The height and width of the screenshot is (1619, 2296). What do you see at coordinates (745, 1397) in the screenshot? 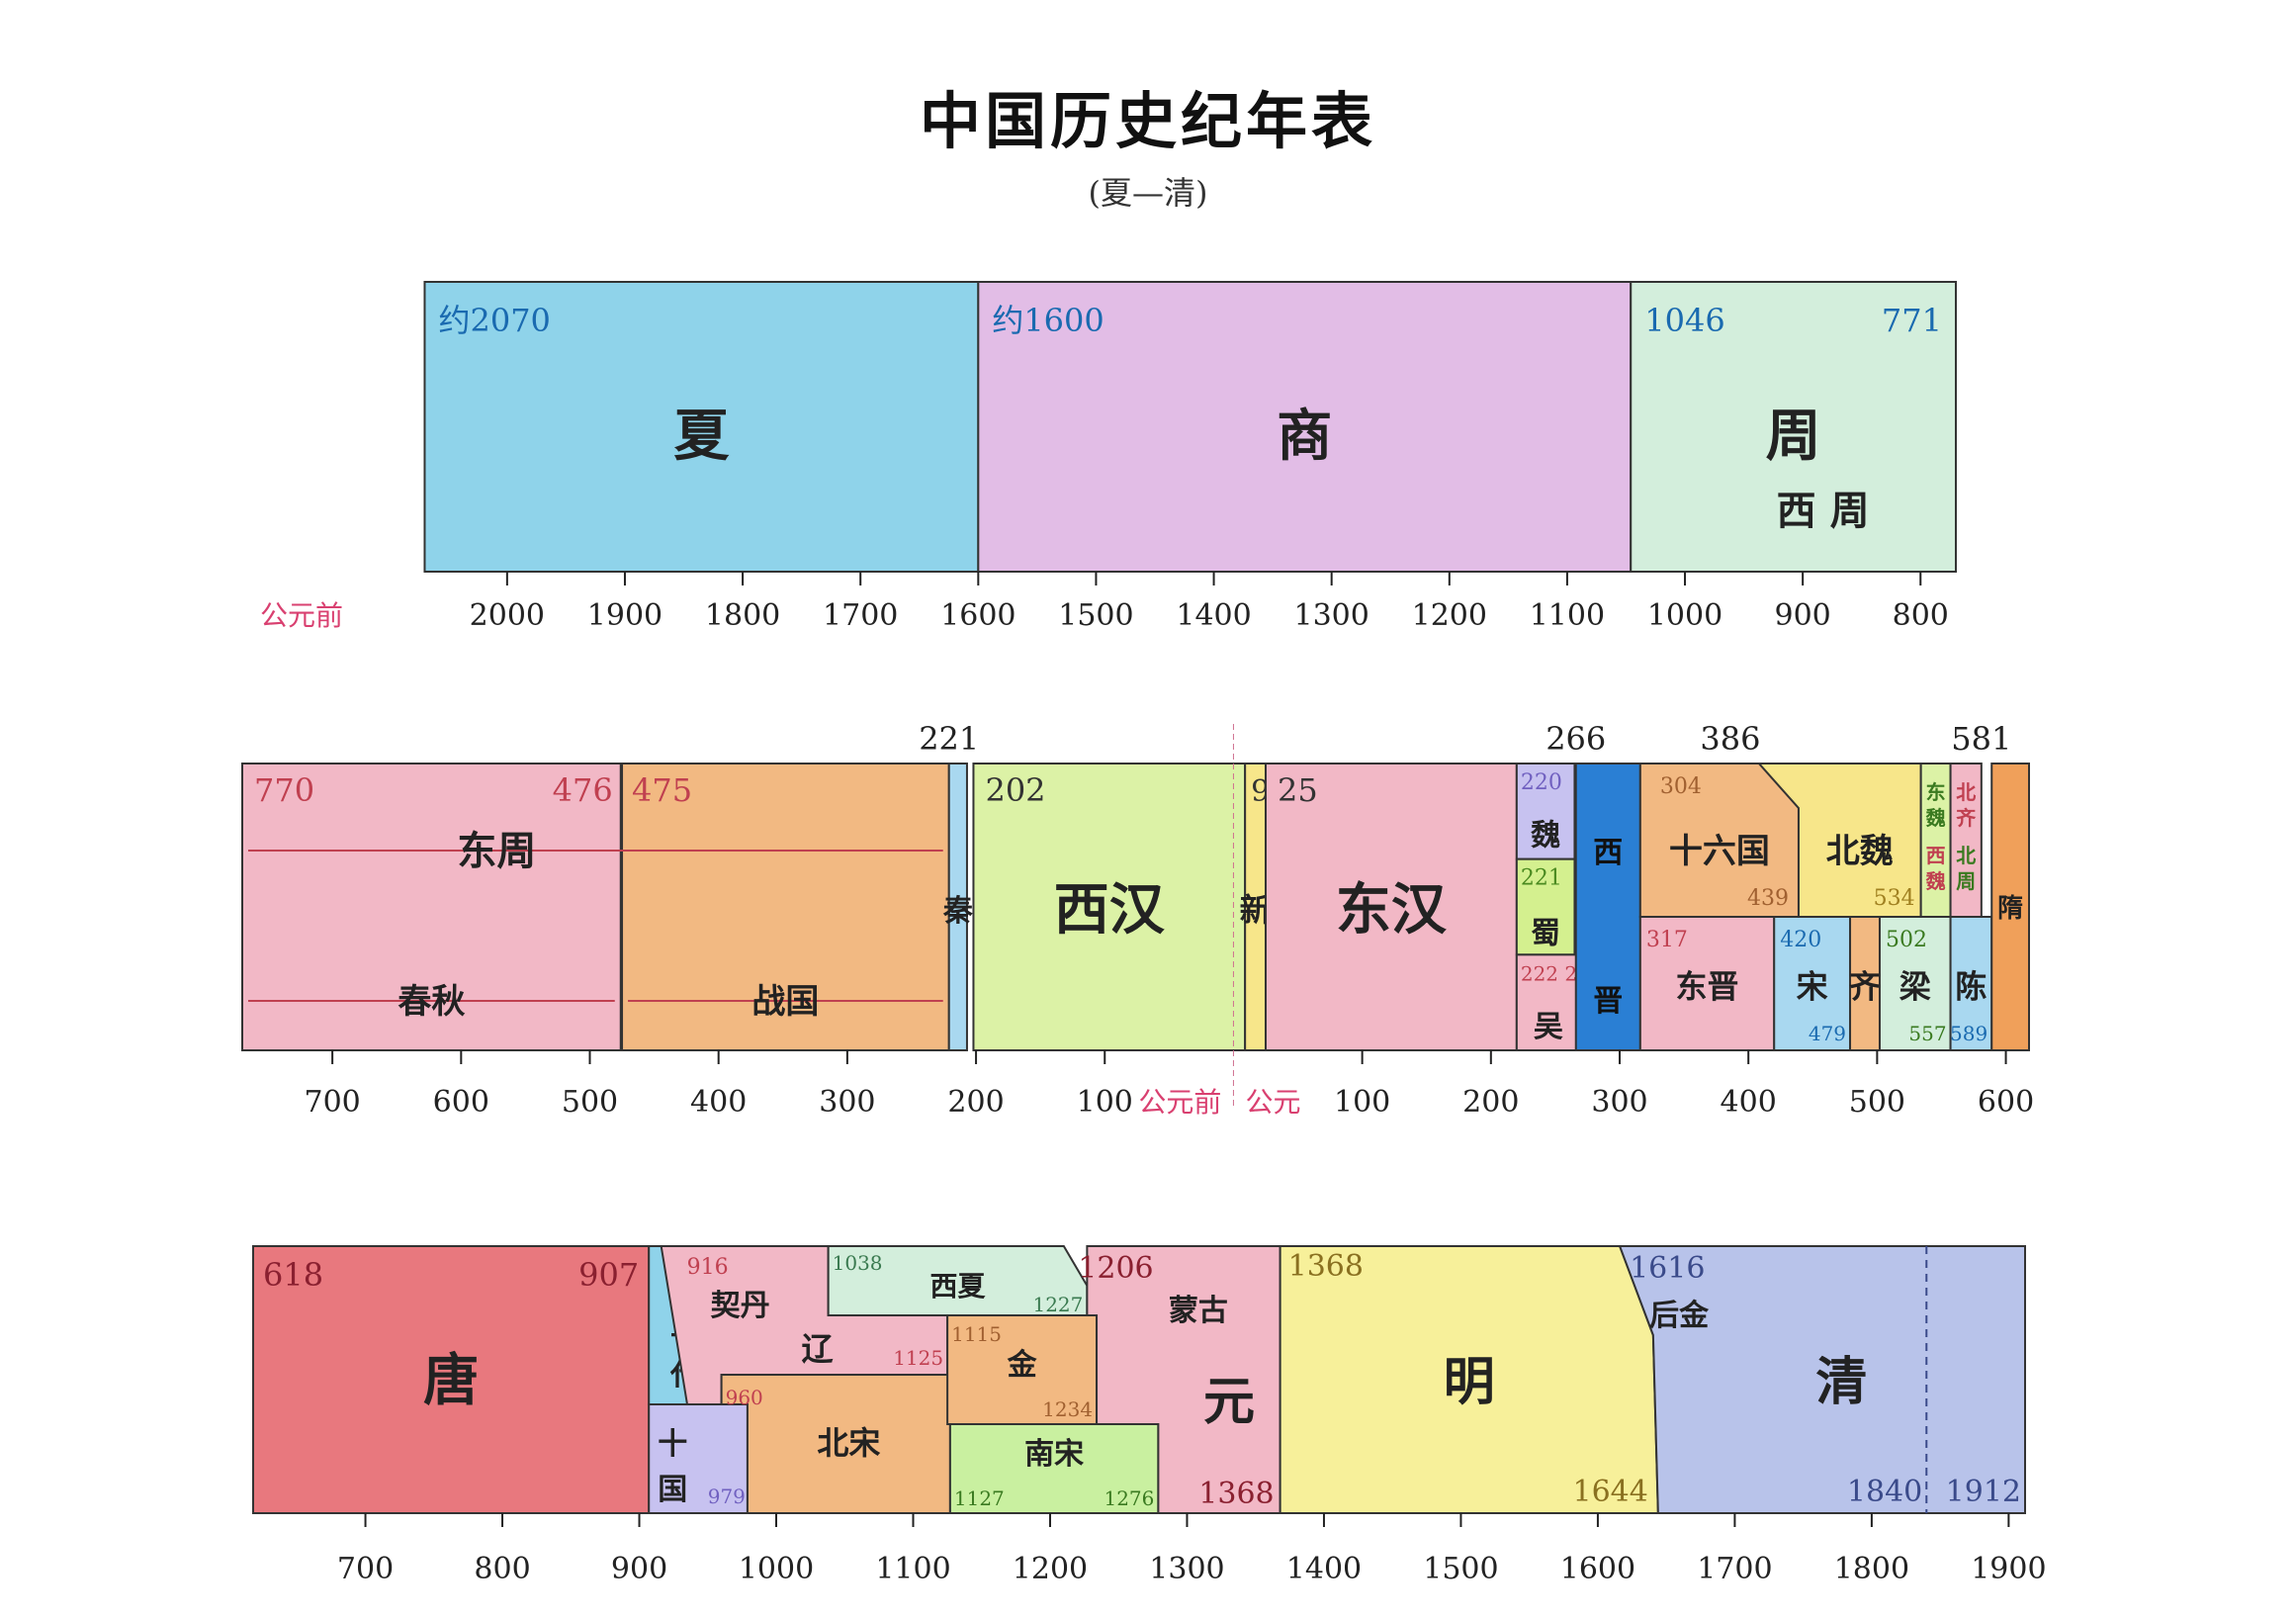
I see `year-label: 960` at bounding box center [745, 1397].